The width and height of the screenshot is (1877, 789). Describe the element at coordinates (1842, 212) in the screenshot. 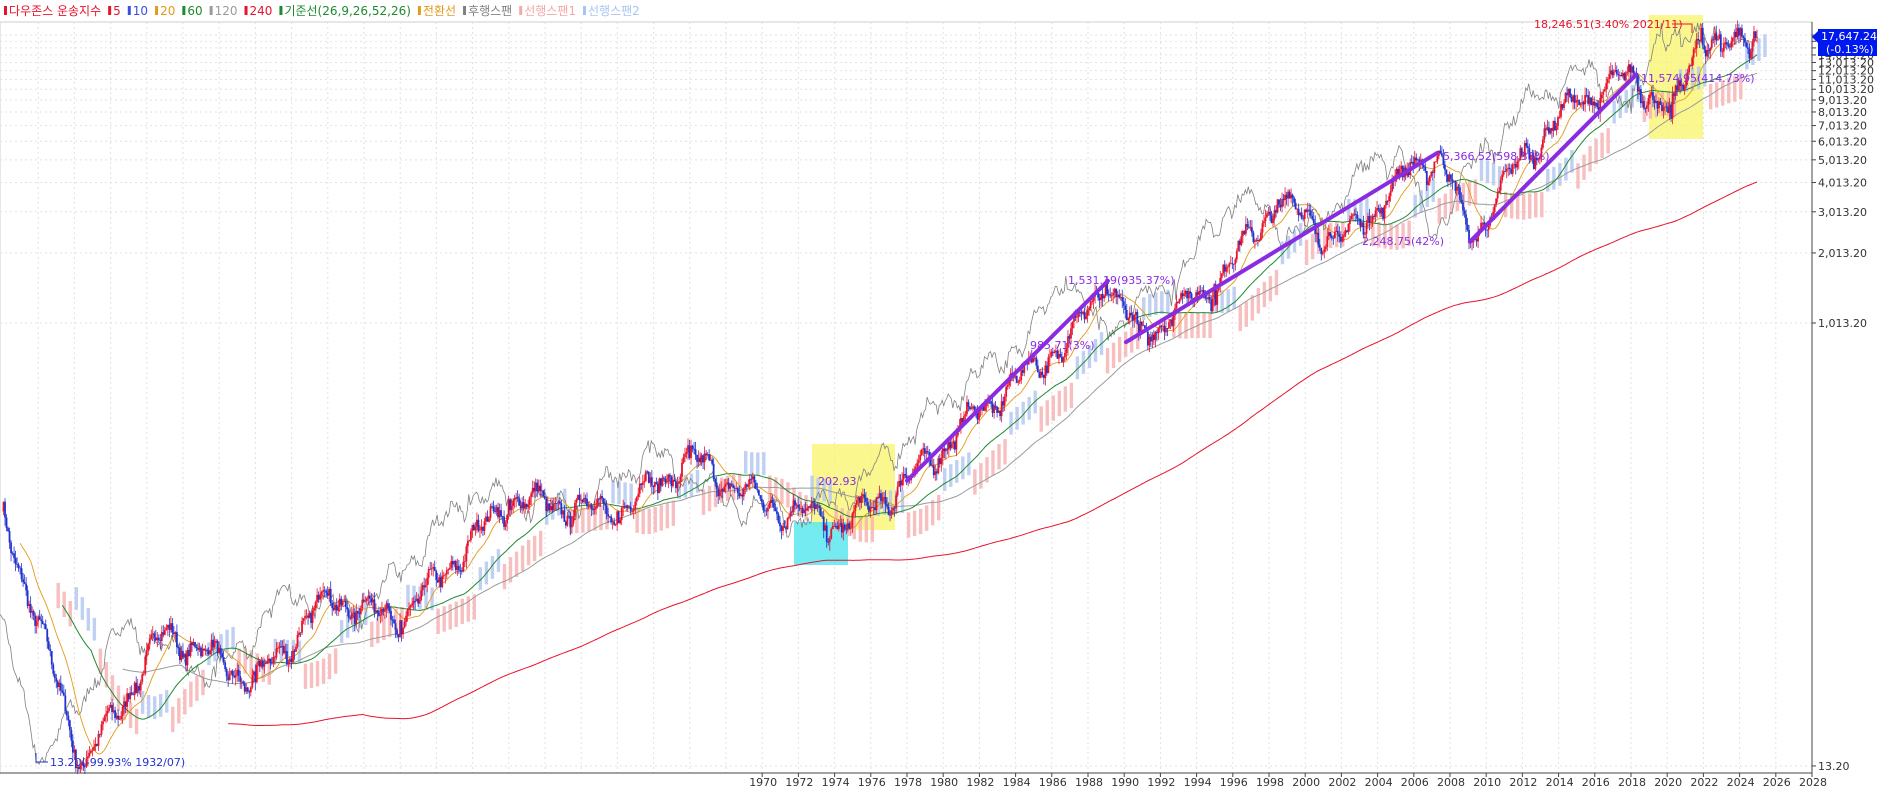

I see `y-tick-label: 3,013.20` at that location.